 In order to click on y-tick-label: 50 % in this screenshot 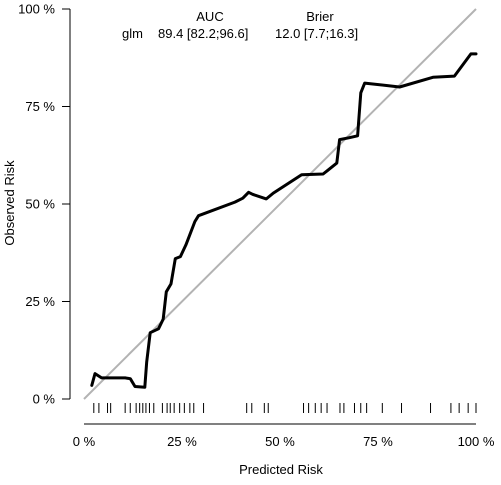, I will do `click(40, 204)`.